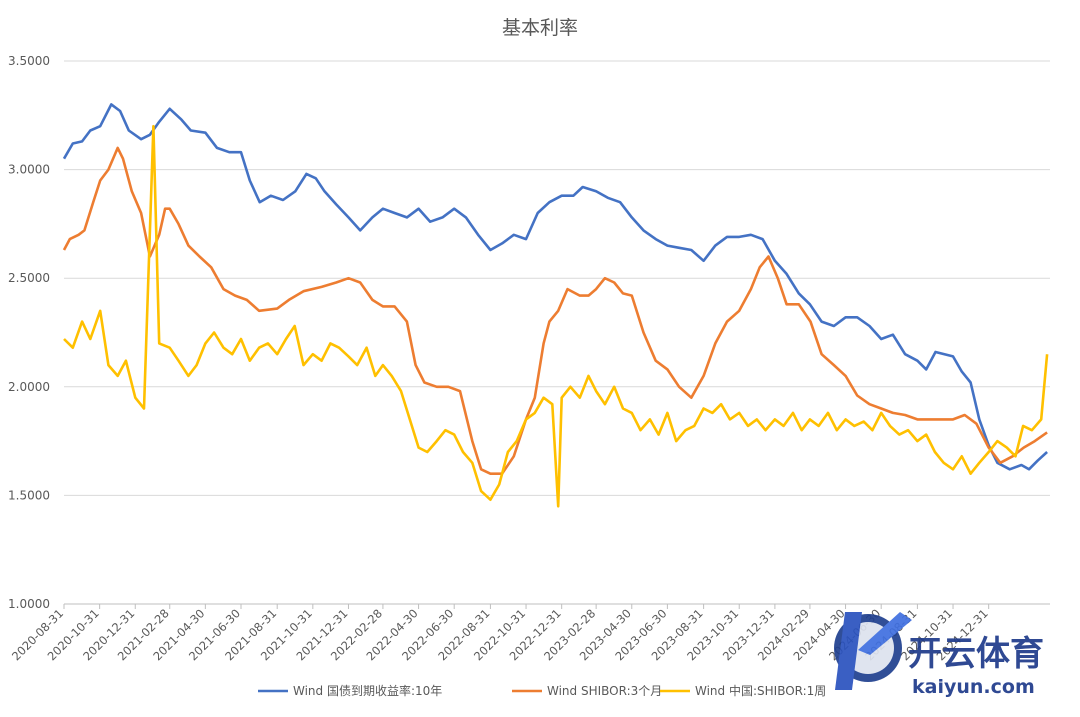 The width and height of the screenshot is (1080, 717). What do you see at coordinates (540, 28) in the screenshot?
I see `chart-title: 基本利率` at bounding box center [540, 28].